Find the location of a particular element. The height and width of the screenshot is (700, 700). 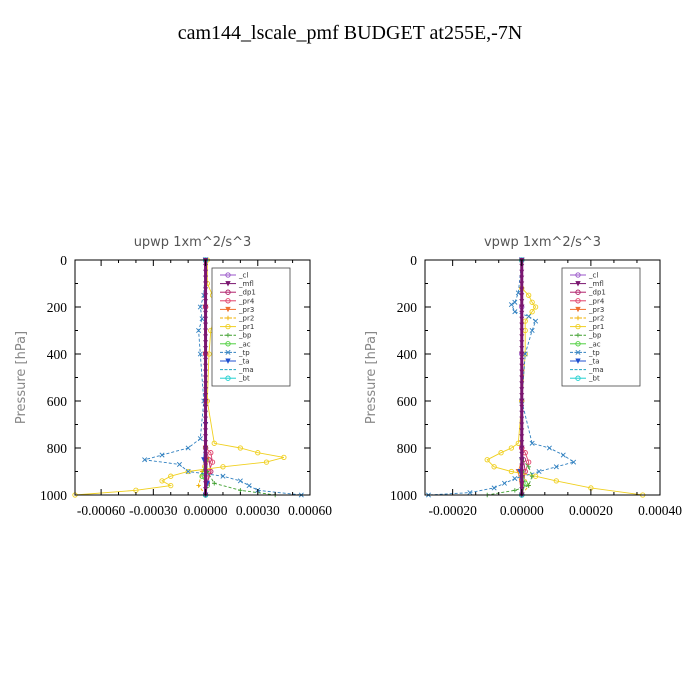

legend-marker_ta is located at coordinates (578, 361).